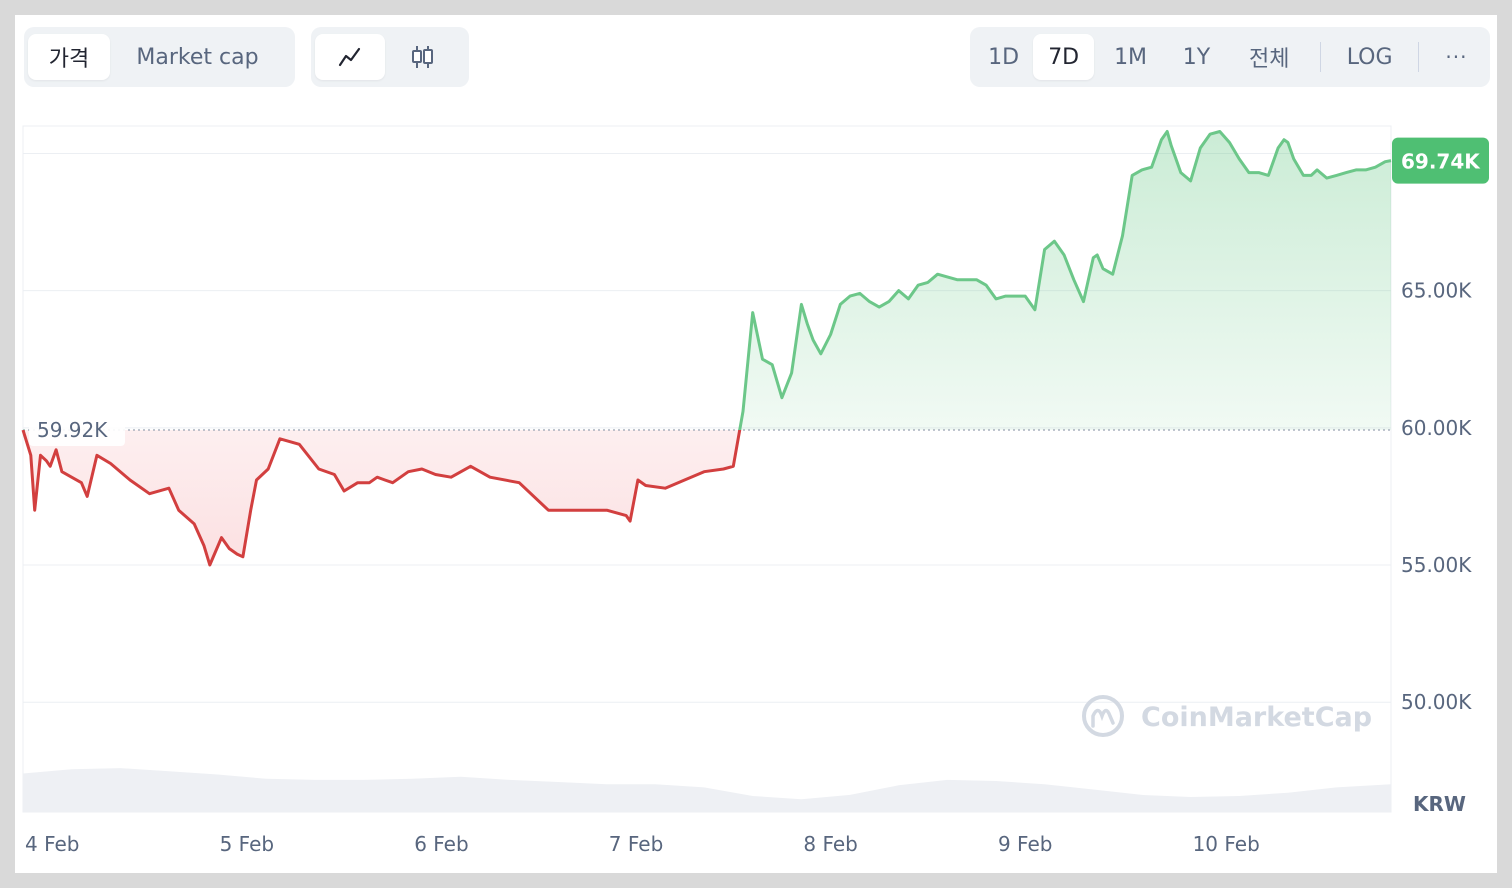 The height and width of the screenshot is (888, 1512). What do you see at coordinates (52, 844) in the screenshot?
I see `x-tick-label: 4 Feb` at bounding box center [52, 844].